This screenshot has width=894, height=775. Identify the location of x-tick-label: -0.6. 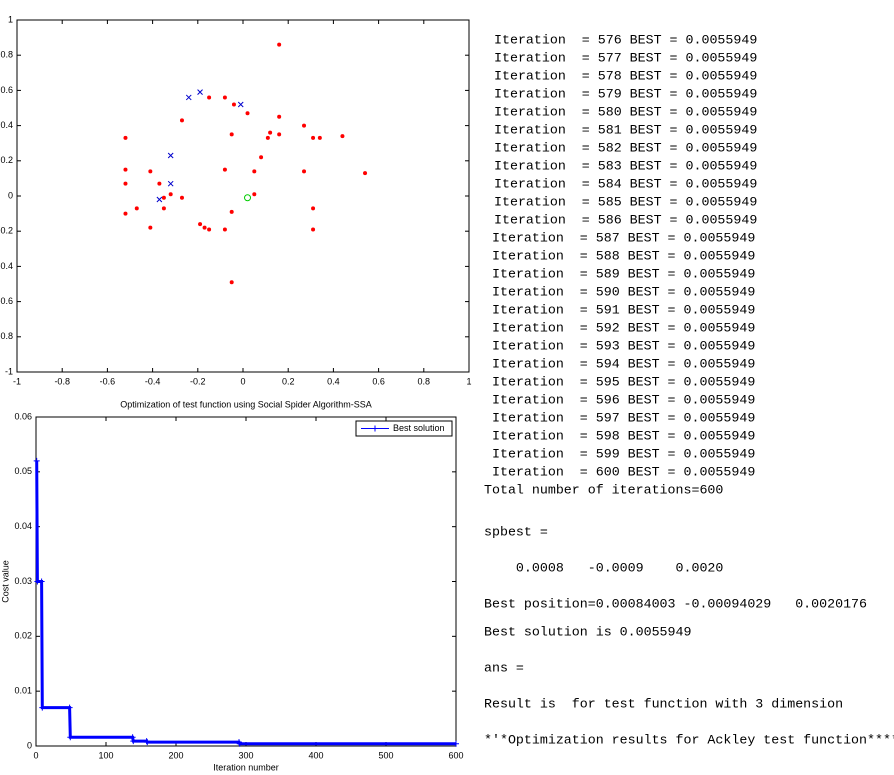
(108, 381).